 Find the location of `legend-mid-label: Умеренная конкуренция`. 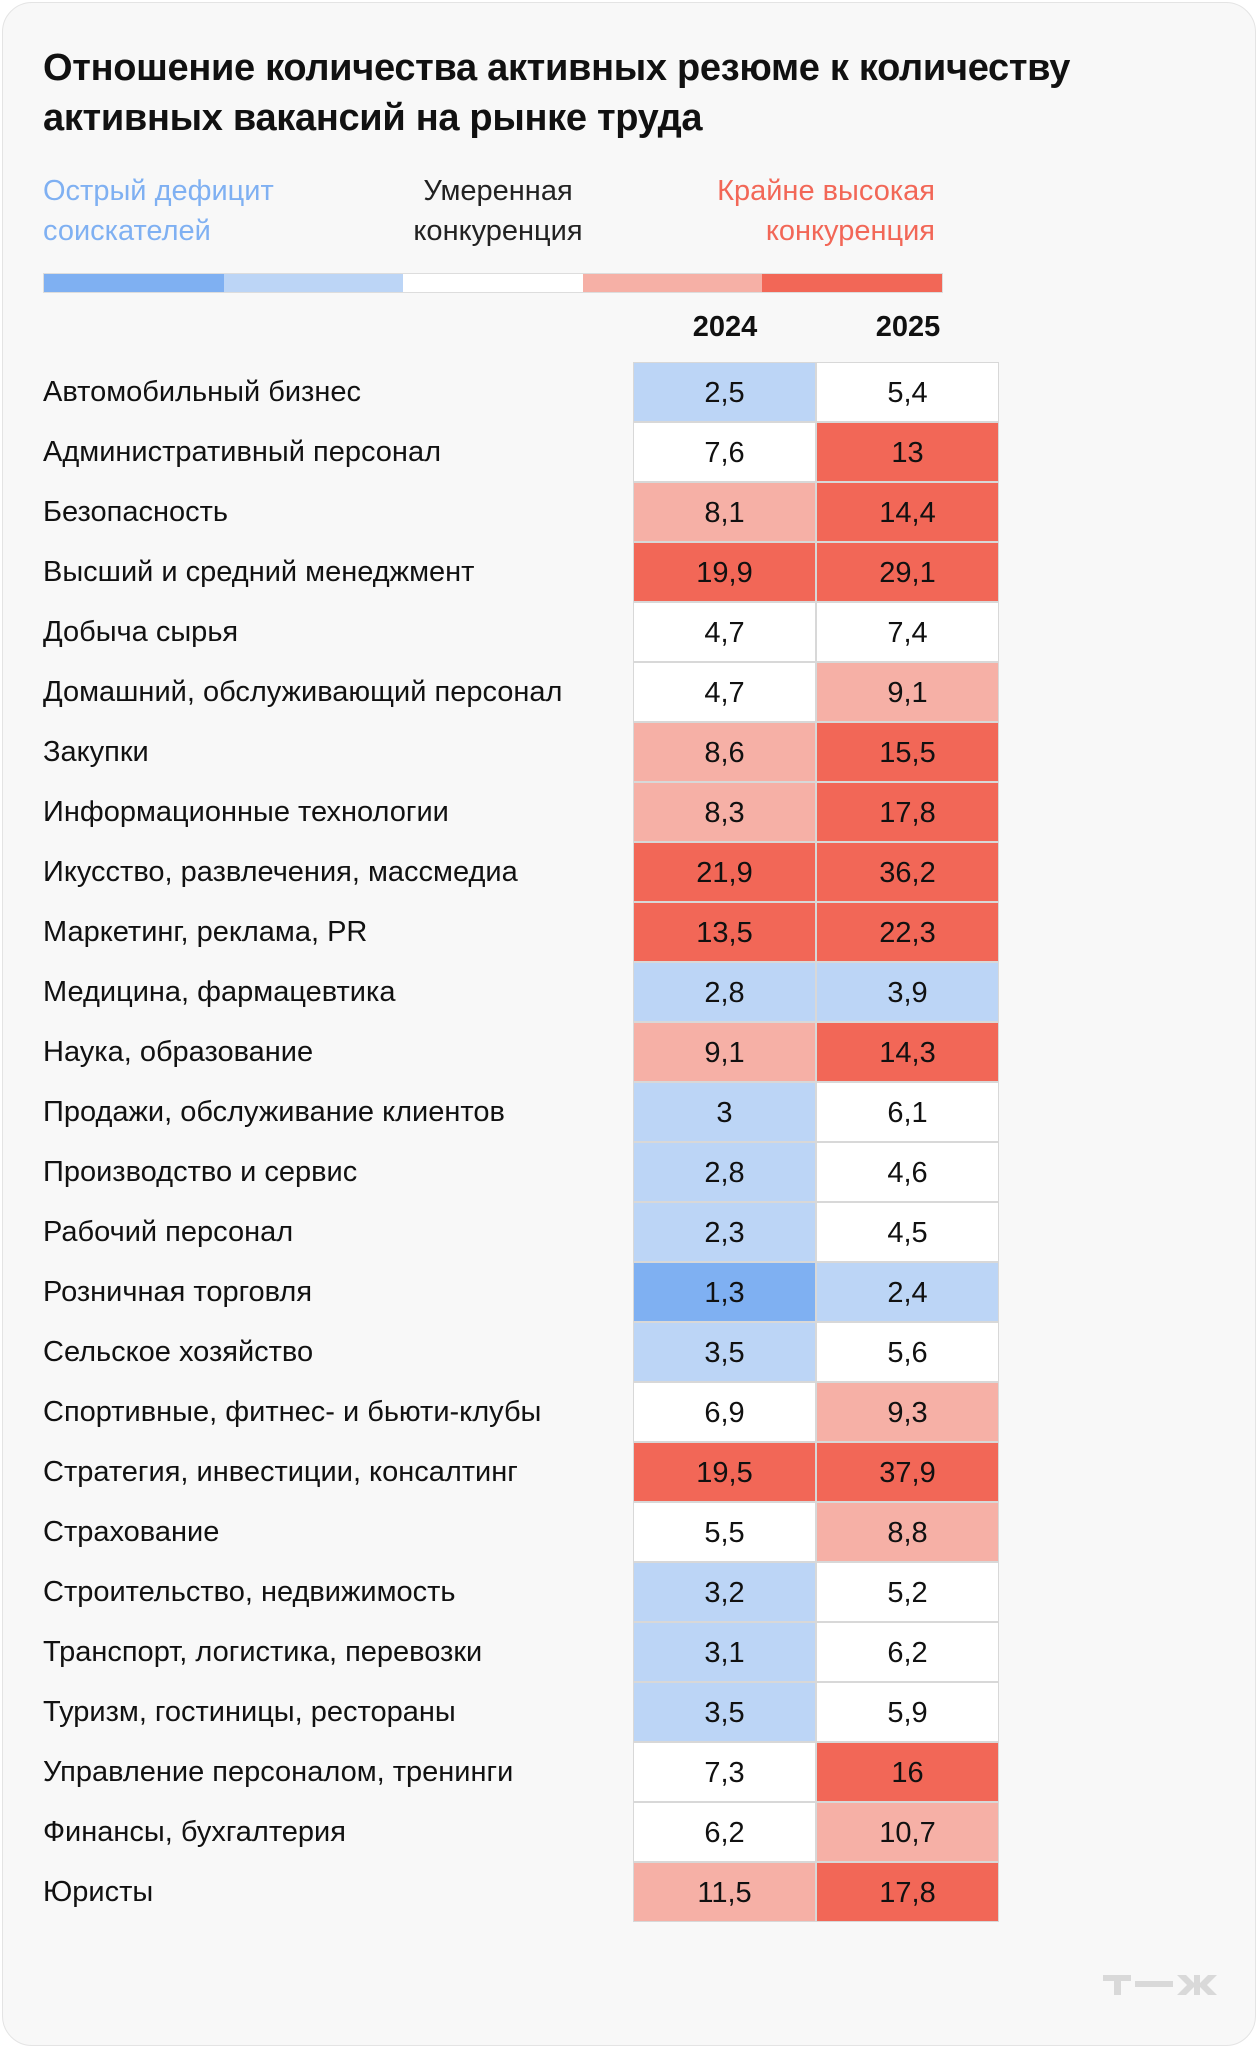

legend-mid-label: Умеренная конкуренция is located at coordinates (498, 211).